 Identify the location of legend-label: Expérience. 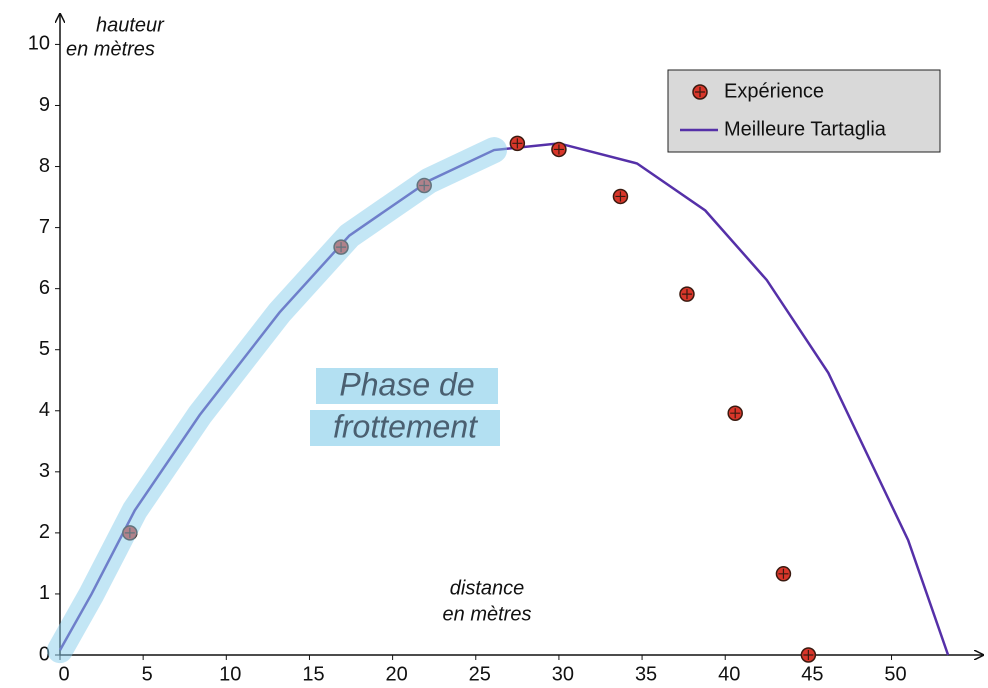
(774, 91).